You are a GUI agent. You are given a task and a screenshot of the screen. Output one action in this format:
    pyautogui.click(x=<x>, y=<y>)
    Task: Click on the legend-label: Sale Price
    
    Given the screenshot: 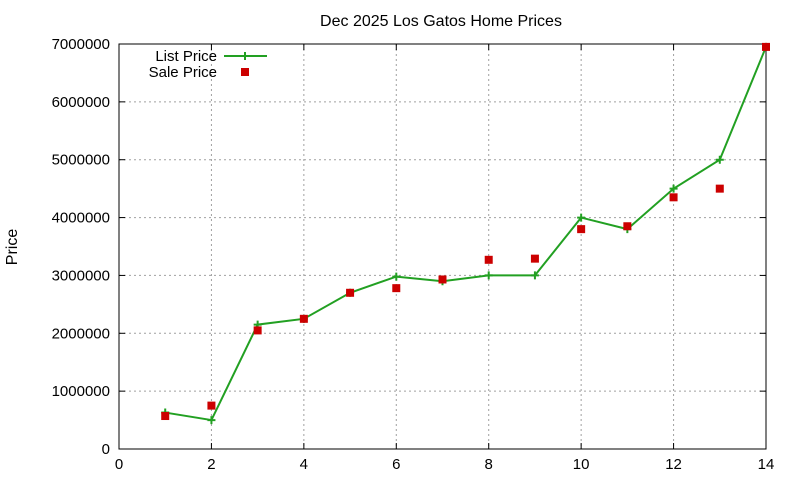 What is the action you would take?
    pyautogui.click(x=183, y=72)
    